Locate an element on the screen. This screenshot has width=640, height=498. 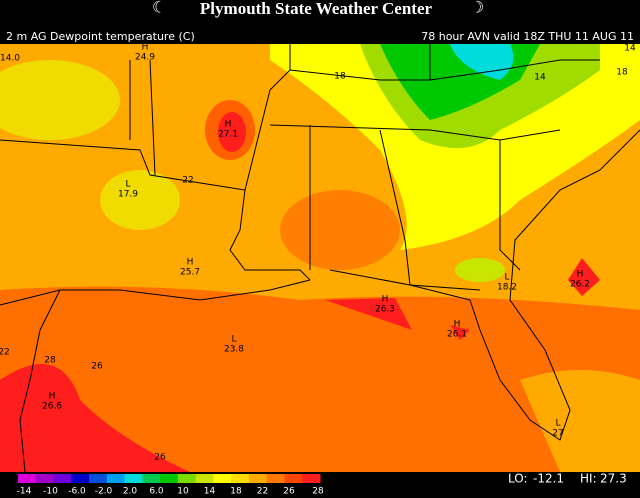
colorbar-tick-label: 2.0 is located at coordinates (130, 492).